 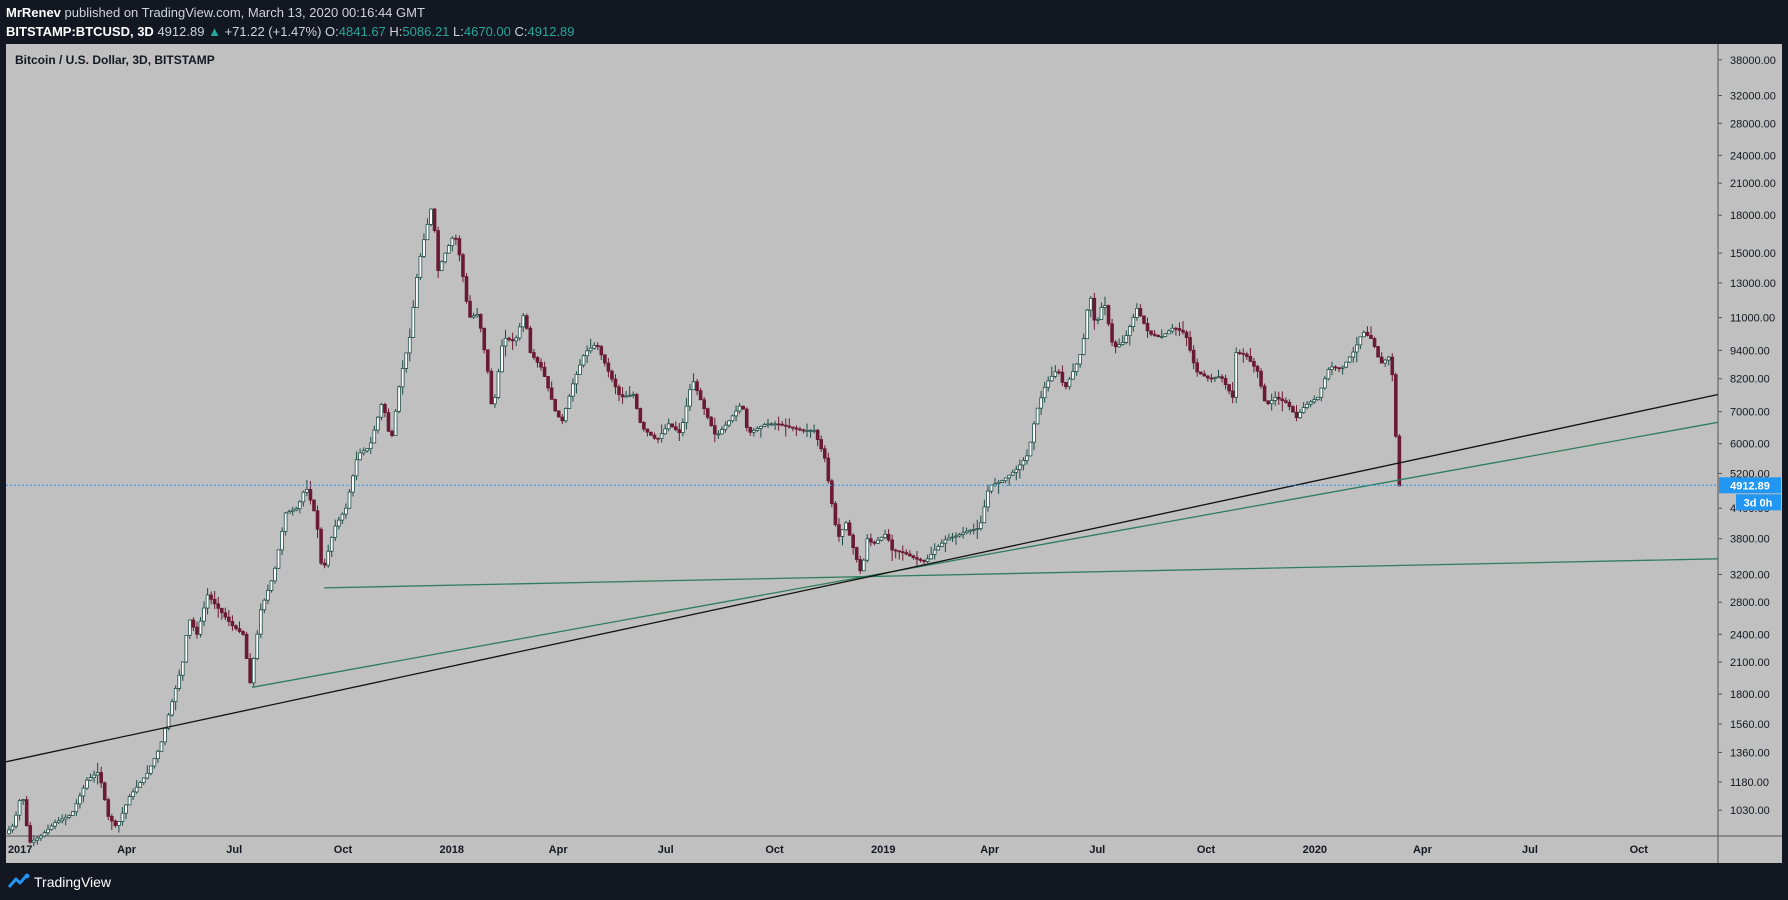 What do you see at coordinates (33, 12) in the screenshot?
I see `author-name: MrRenev` at bounding box center [33, 12].